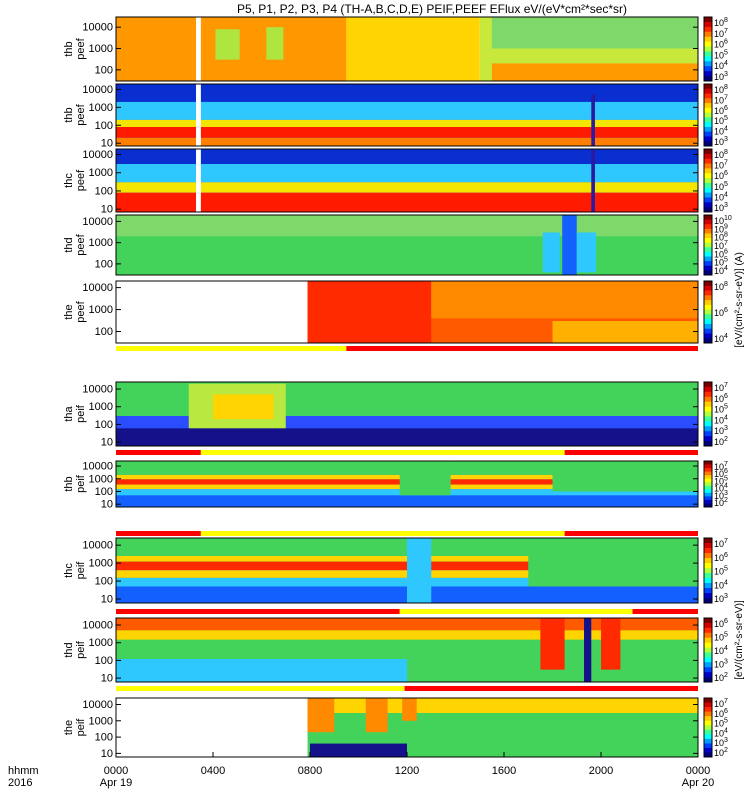 This screenshot has width=750, height=800. Describe the element at coordinates (739, 640) in the screenshot. I see `colorbar-label-ion: [eV/(cm²-s-sr-eV)]` at that location.